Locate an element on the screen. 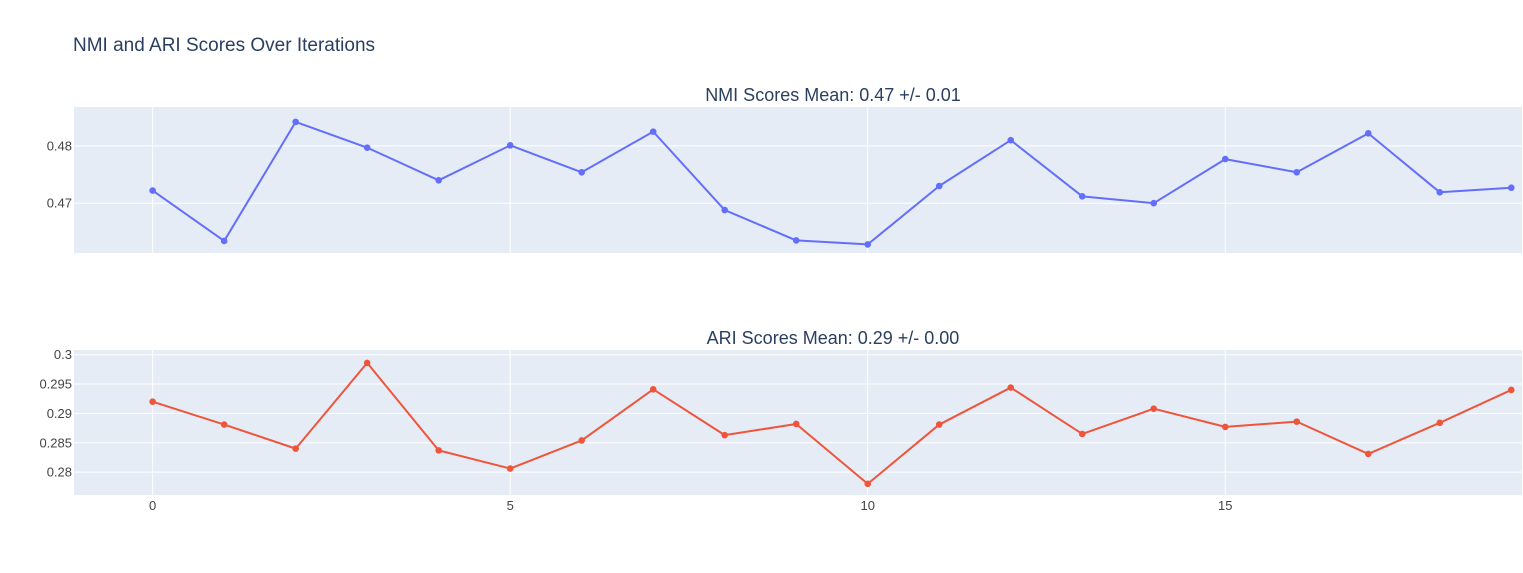  ari-y-tick-label: 0.29 is located at coordinates (59, 413).